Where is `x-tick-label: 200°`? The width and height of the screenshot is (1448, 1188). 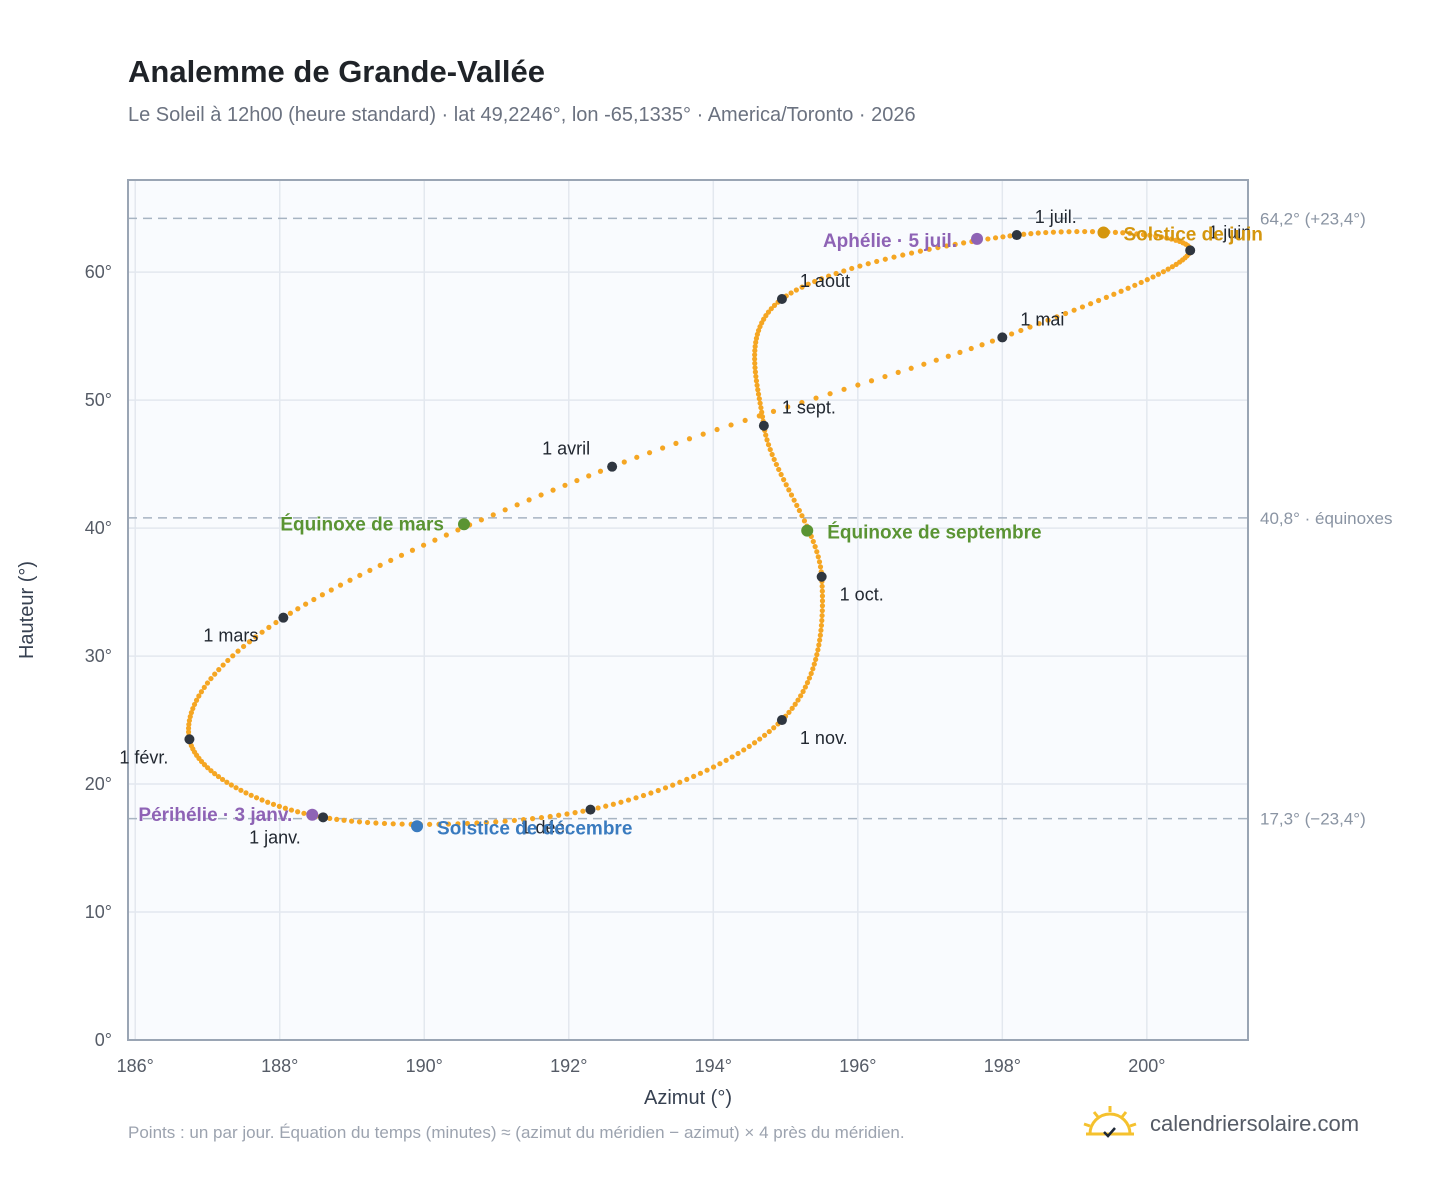 x-tick-label: 200° is located at coordinates (1146, 1066).